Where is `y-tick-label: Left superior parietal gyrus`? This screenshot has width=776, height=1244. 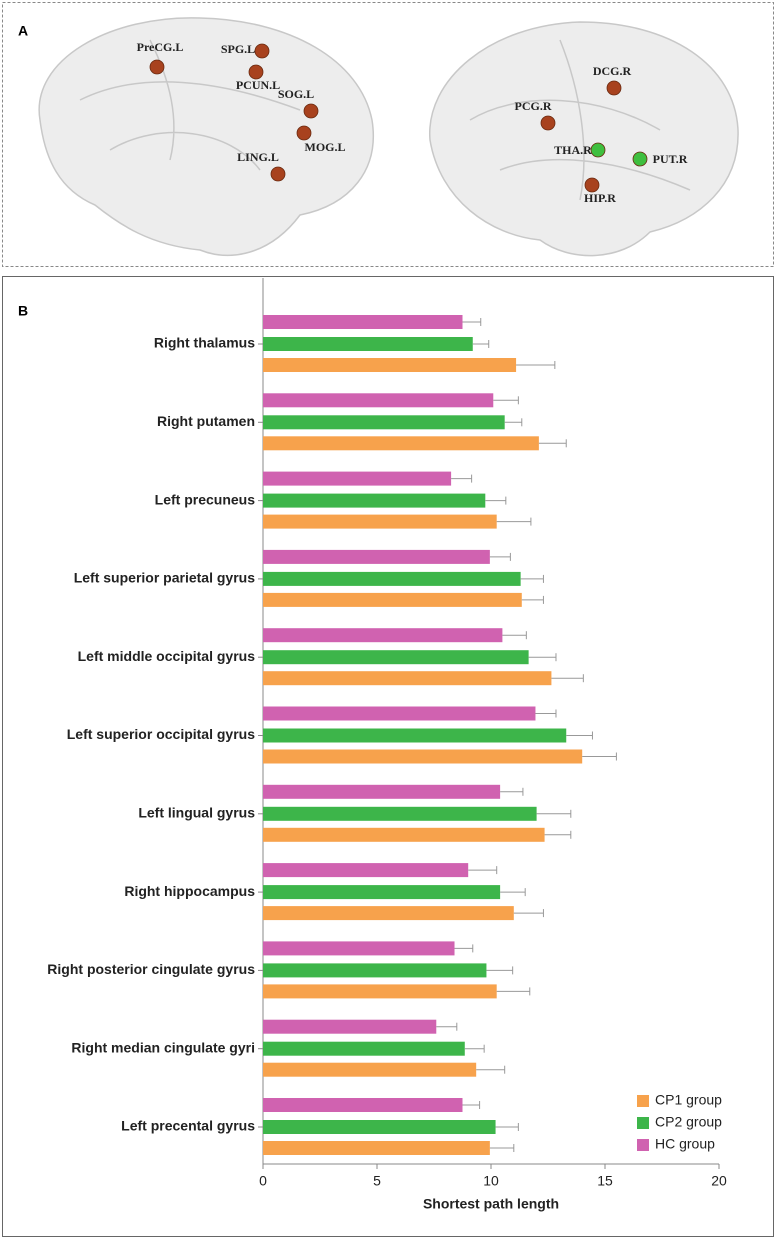 y-tick-label: Left superior parietal gyrus is located at coordinates (164, 578).